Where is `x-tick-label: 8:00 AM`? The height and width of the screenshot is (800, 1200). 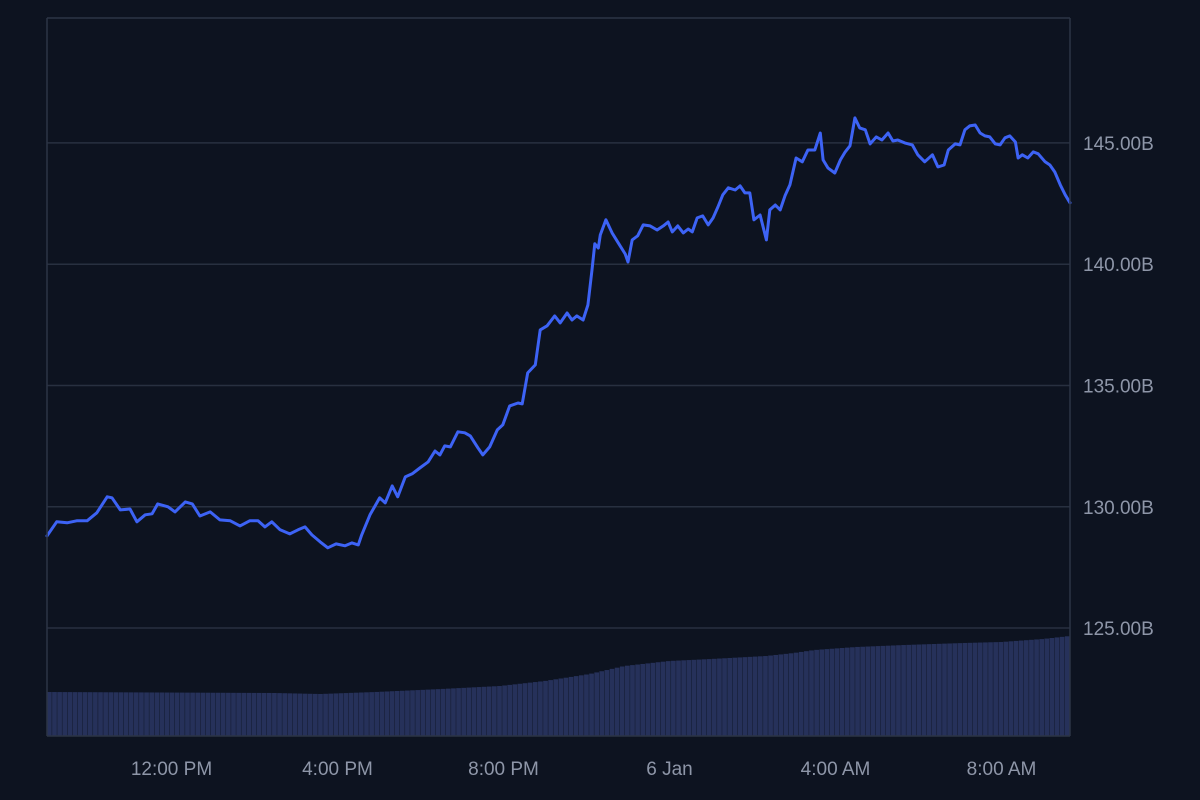
x-tick-label: 8:00 AM is located at coordinates (1002, 769).